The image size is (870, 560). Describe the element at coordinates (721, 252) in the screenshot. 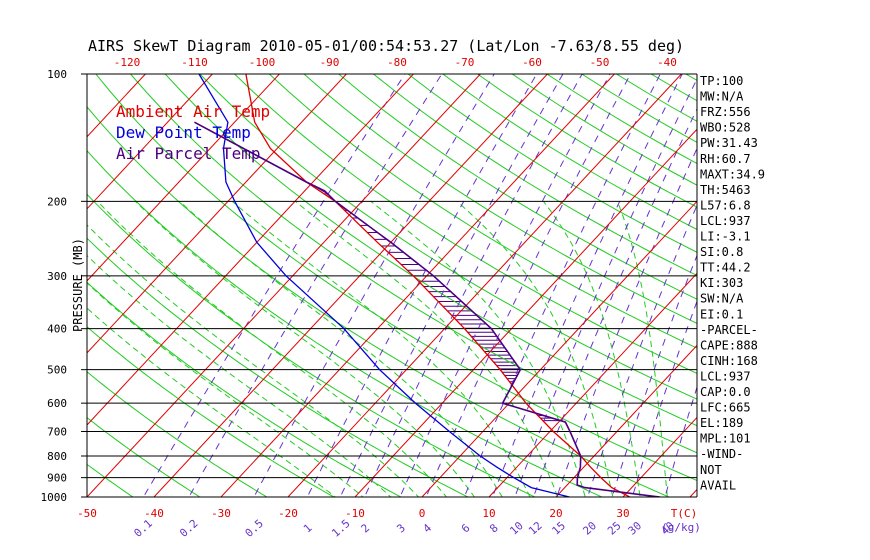

I see `stat-item: SI:0.8` at that location.